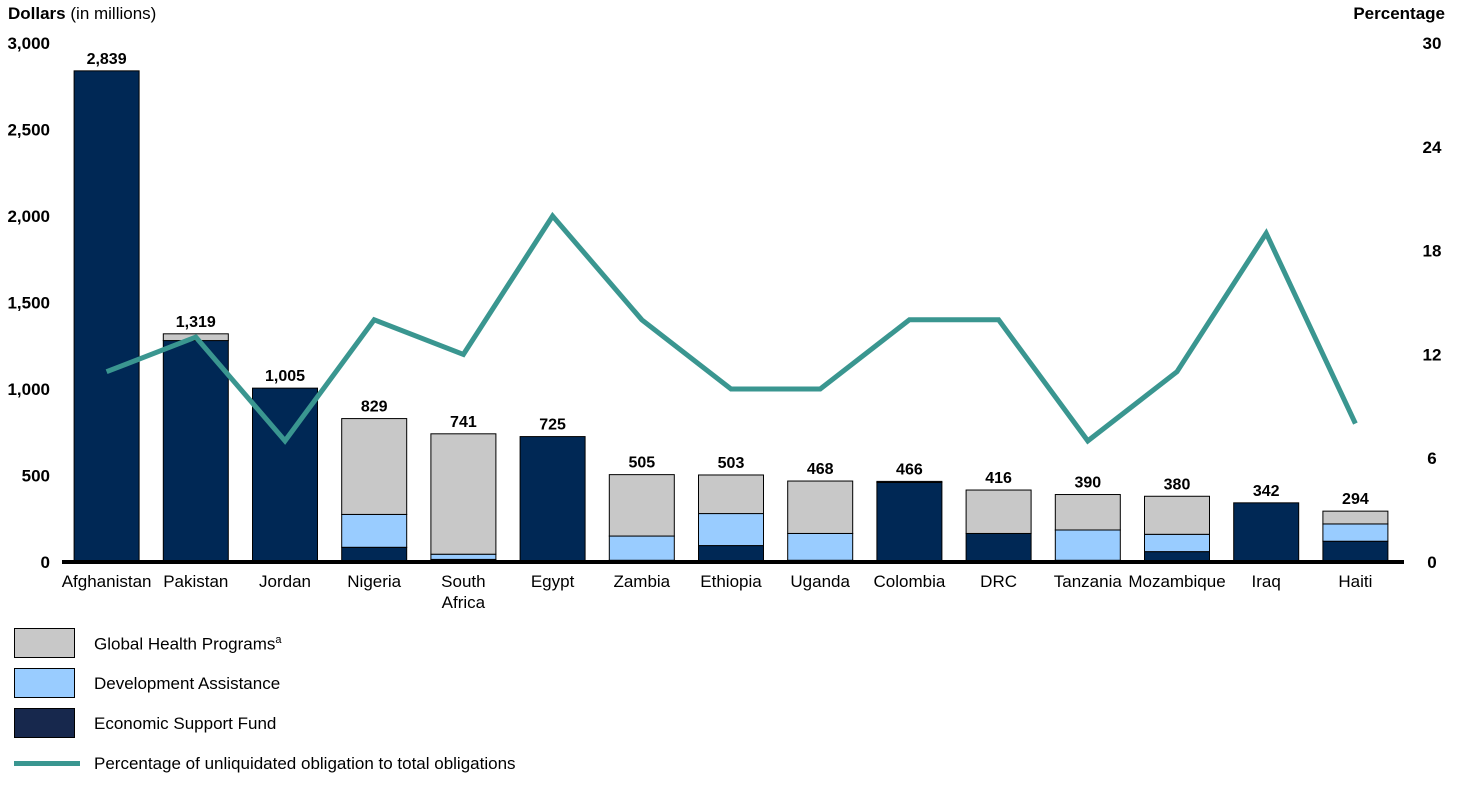 The image size is (1465, 788). I want to click on x-tick-label: Zambia, so click(641, 581).